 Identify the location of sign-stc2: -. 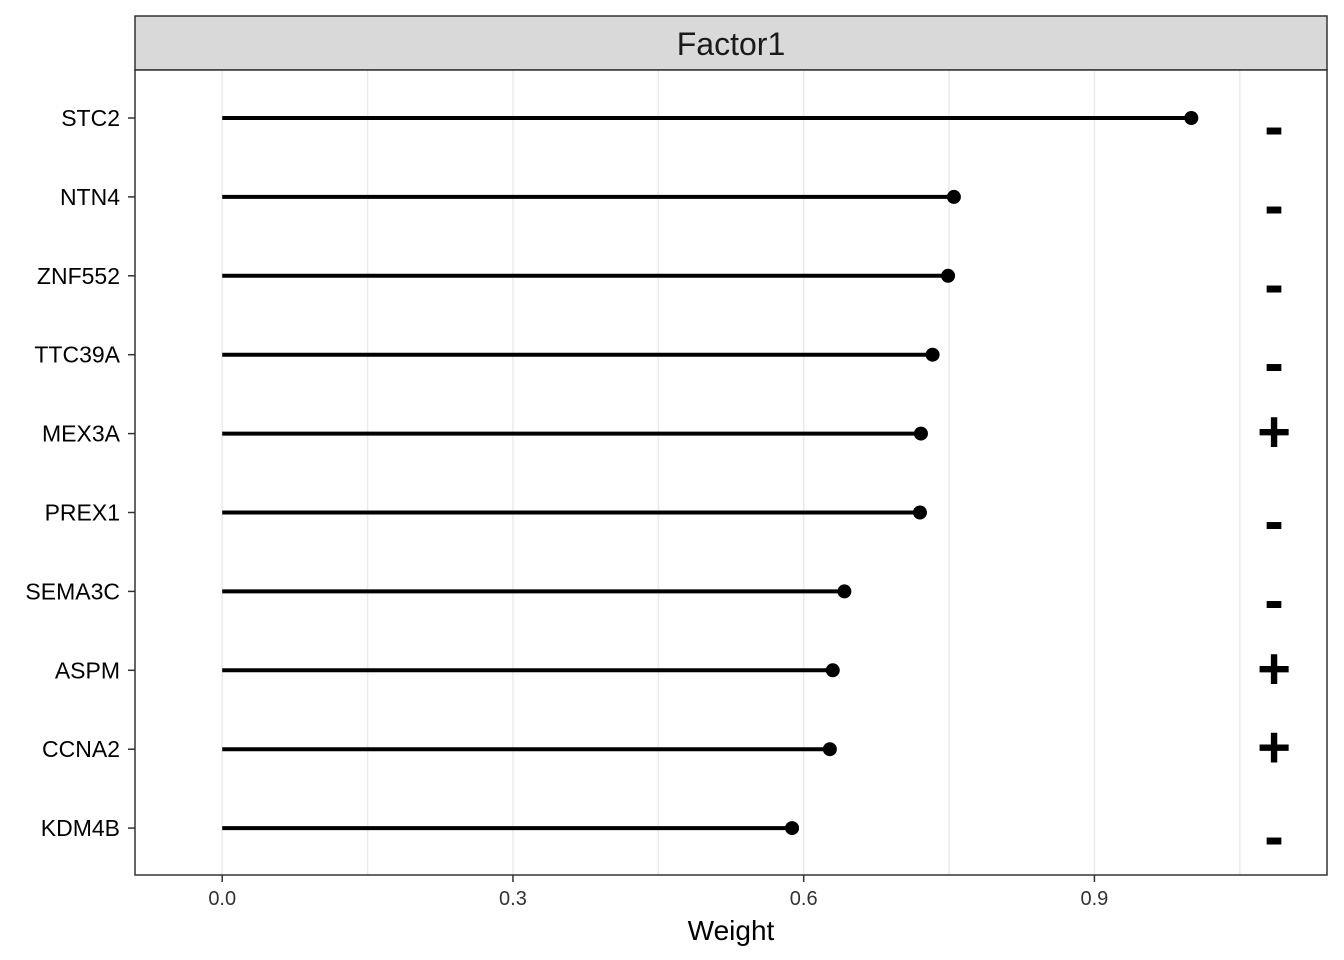
(1273, 126).